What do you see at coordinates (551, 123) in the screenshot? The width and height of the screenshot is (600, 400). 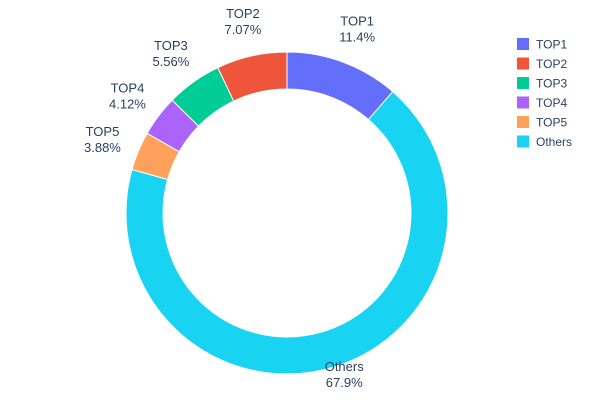 I see `legend-label-top5: TOP5` at bounding box center [551, 123].